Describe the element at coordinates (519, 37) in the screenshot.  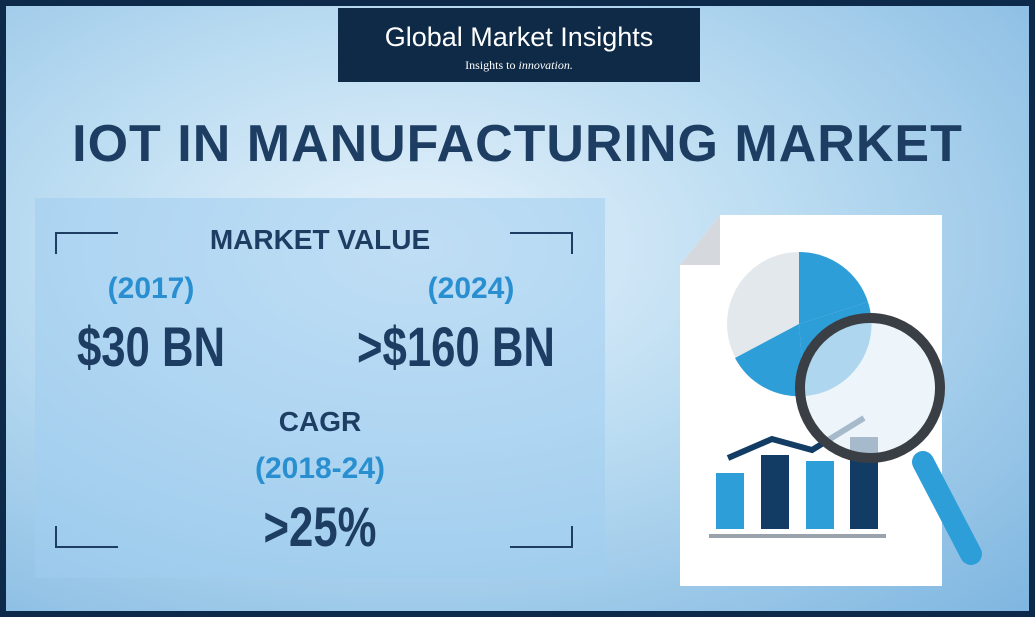
I see `brand-name: Global Market Insights` at that location.